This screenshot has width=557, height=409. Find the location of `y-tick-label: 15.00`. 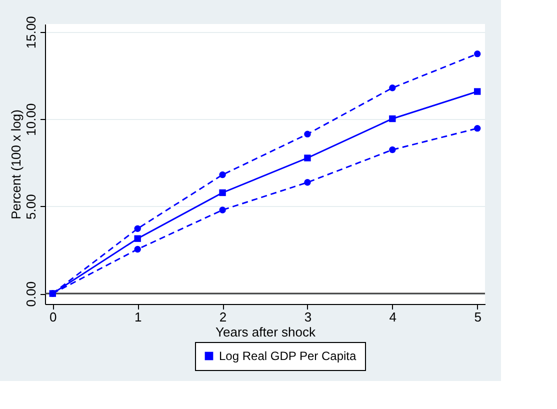

y-tick-label: 15.00 is located at coordinates (31, 32).